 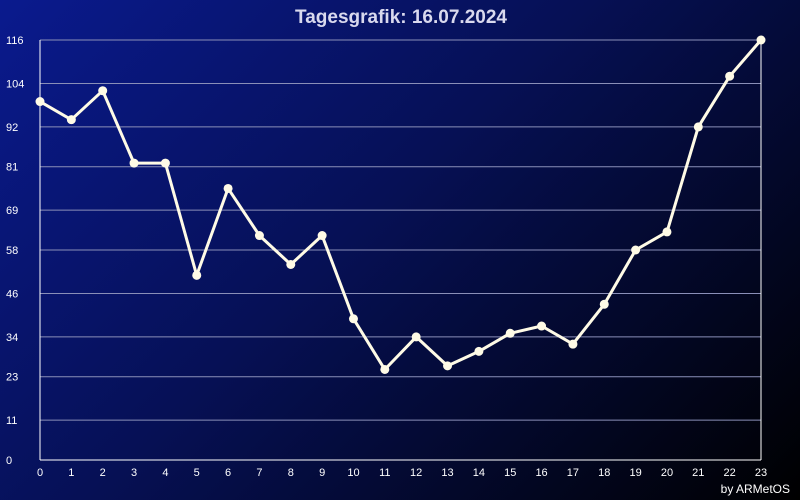 I want to click on x-tick-label: 22, so click(x=730, y=473).